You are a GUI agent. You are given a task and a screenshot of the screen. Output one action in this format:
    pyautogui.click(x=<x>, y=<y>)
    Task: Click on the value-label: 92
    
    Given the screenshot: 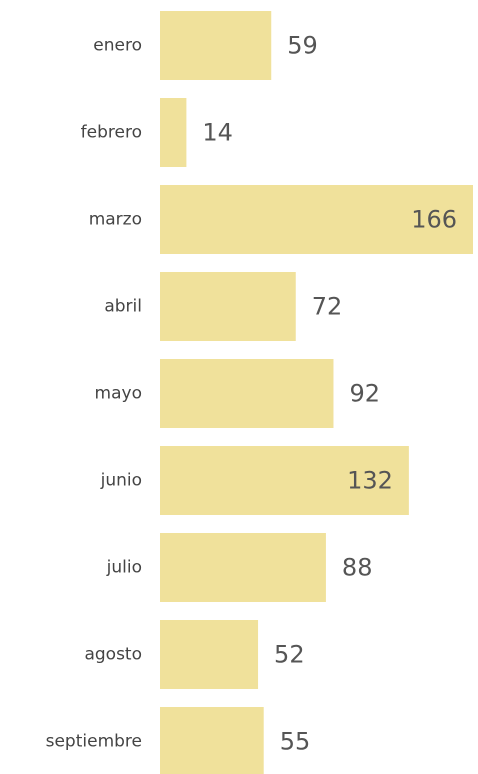 What is the action you would take?
    pyautogui.click(x=364, y=394)
    